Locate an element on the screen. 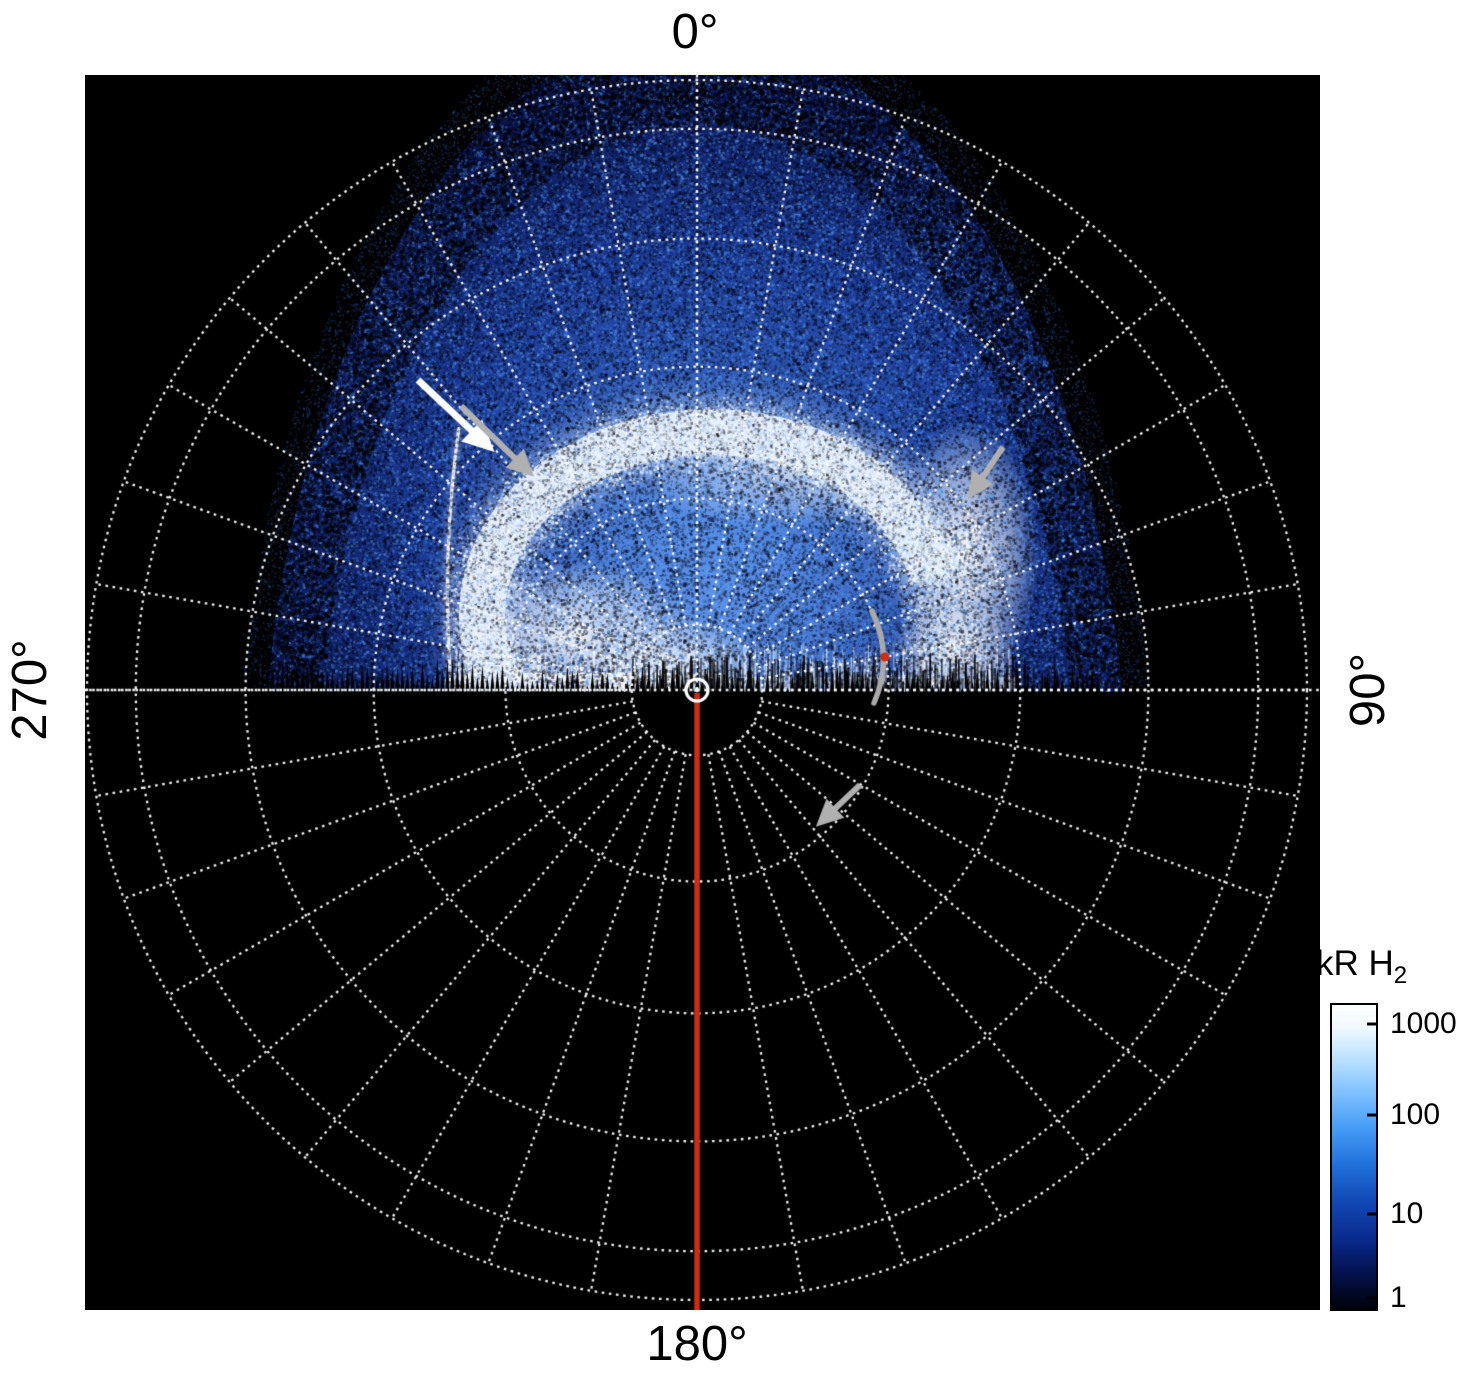 This screenshot has width=1481, height=1384. colorbar-tick-100: 100 is located at coordinates (1415, 1114).